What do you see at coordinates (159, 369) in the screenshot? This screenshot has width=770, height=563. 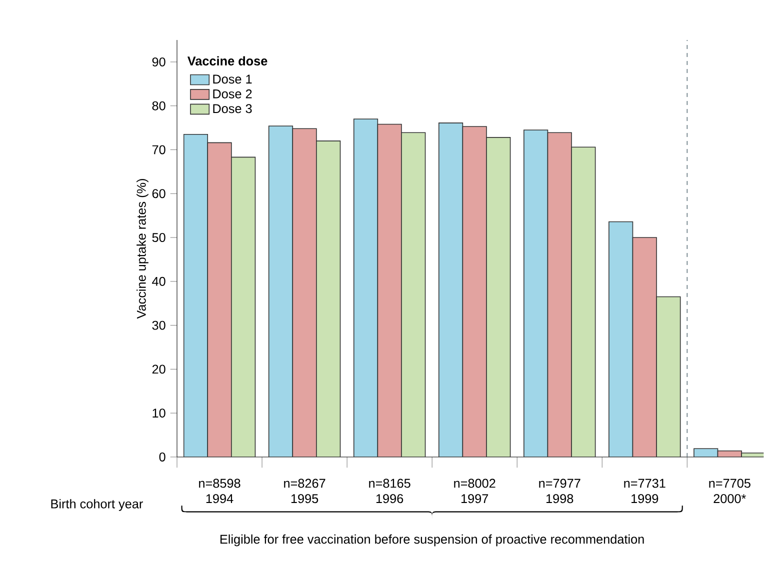 I see `y-tick-label: 20` at bounding box center [159, 369].